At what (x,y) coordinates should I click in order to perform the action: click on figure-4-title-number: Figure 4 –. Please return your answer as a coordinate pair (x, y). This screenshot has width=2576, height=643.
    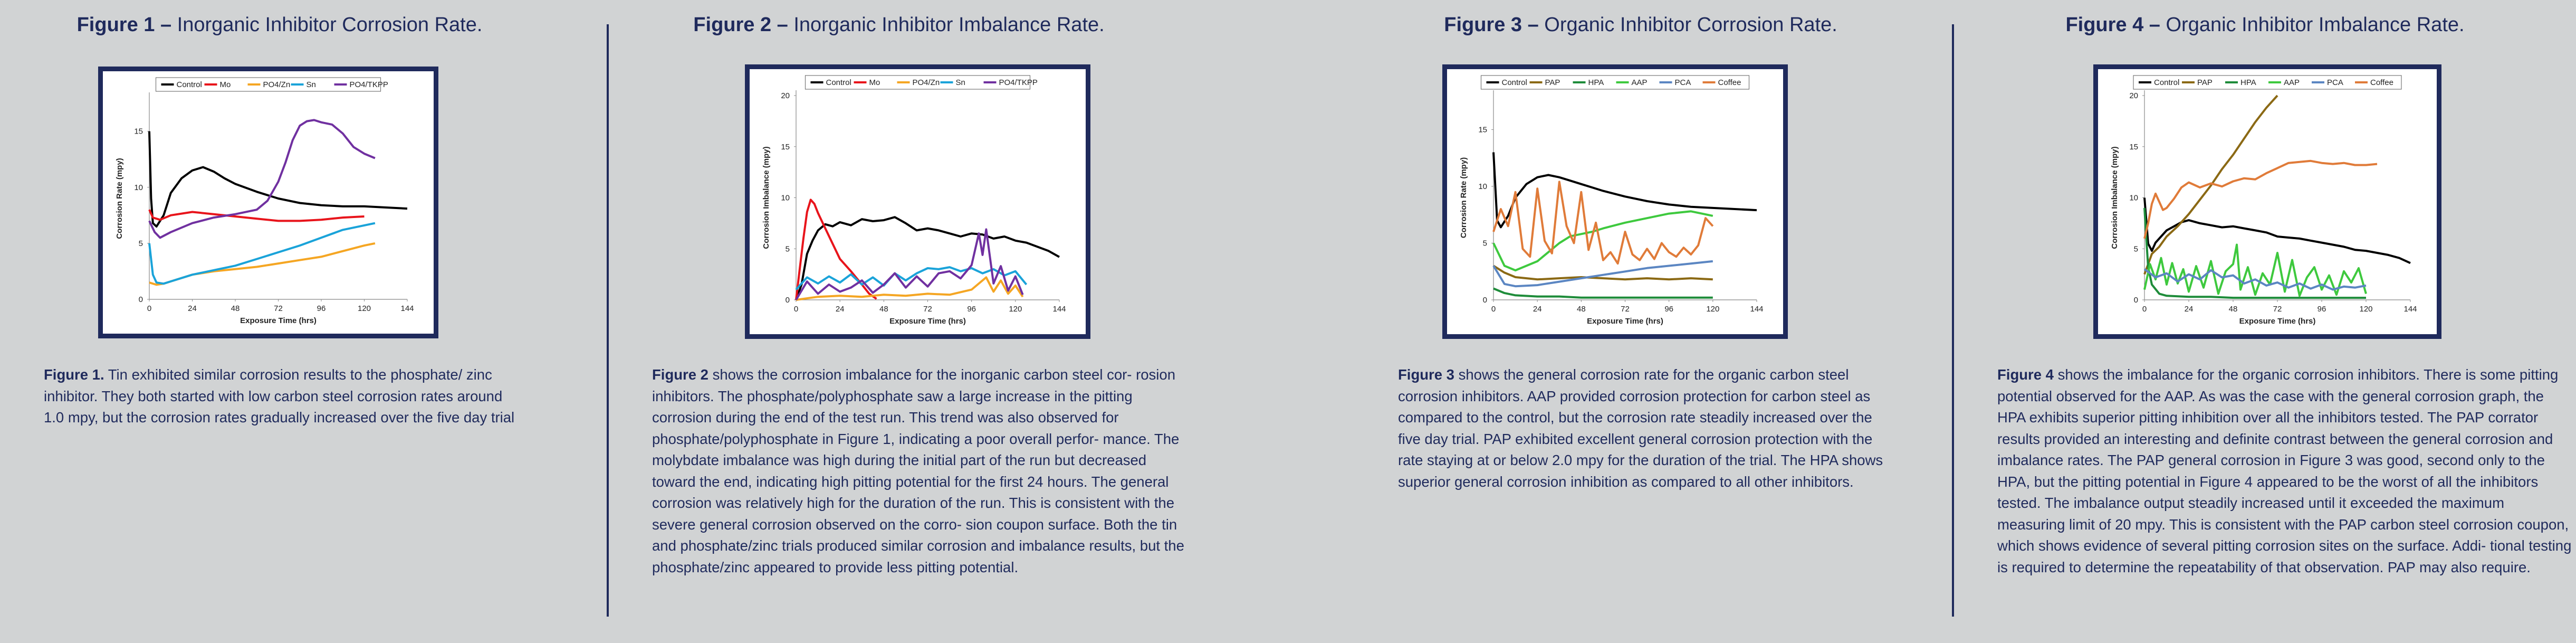
    Looking at the image, I should click on (2112, 25).